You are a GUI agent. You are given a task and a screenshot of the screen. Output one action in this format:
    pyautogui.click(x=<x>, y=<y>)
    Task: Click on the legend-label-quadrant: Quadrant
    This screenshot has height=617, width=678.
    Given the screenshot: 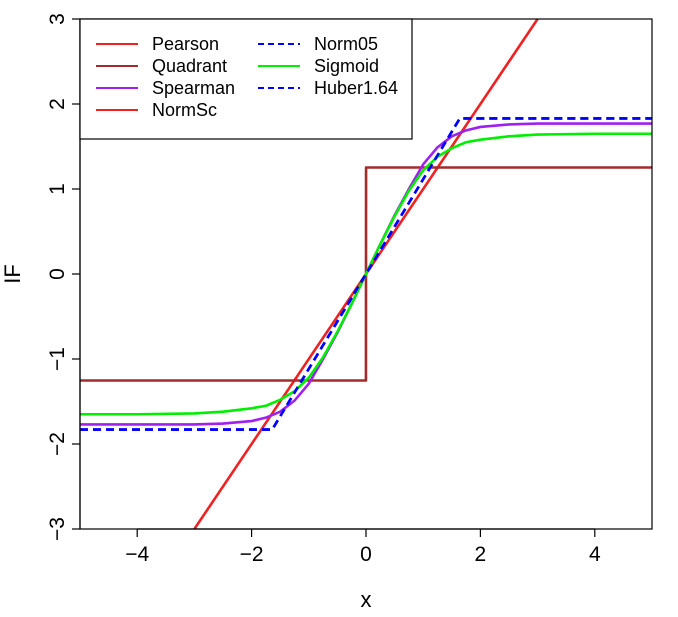 What is the action you would take?
    pyautogui.click(x=189, y=66)
    